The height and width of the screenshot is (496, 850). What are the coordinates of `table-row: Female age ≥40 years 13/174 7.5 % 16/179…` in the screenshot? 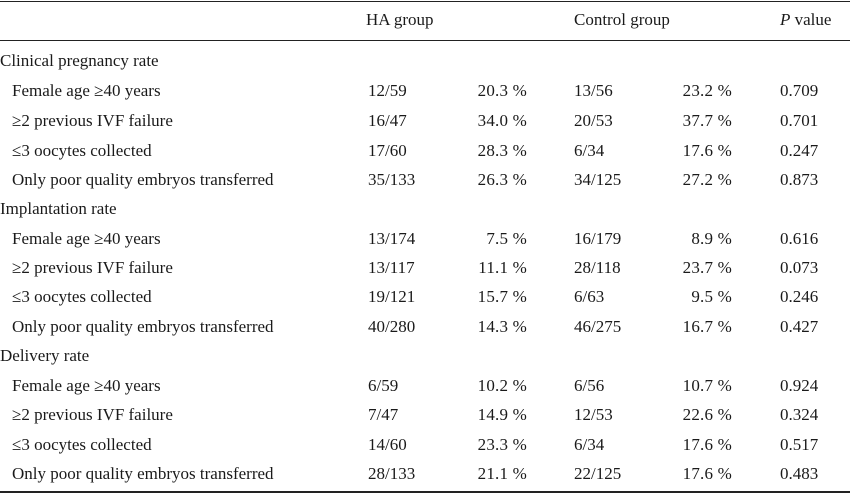 It's located at (425, 239).